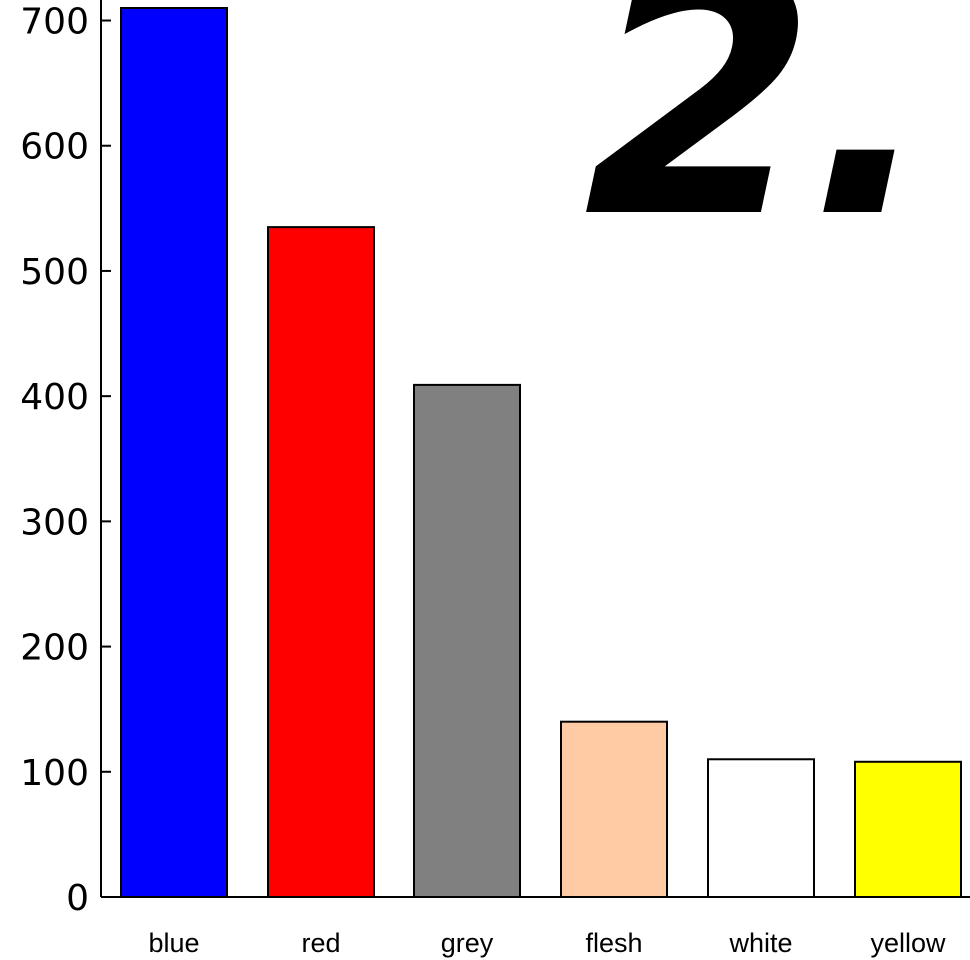 This screenshot has height=960, width=970. What do you see at coordinates (908, 943) in the screenshot?
I see `x-tick-label-yellow: yellow` at bounding box center [908, 943].